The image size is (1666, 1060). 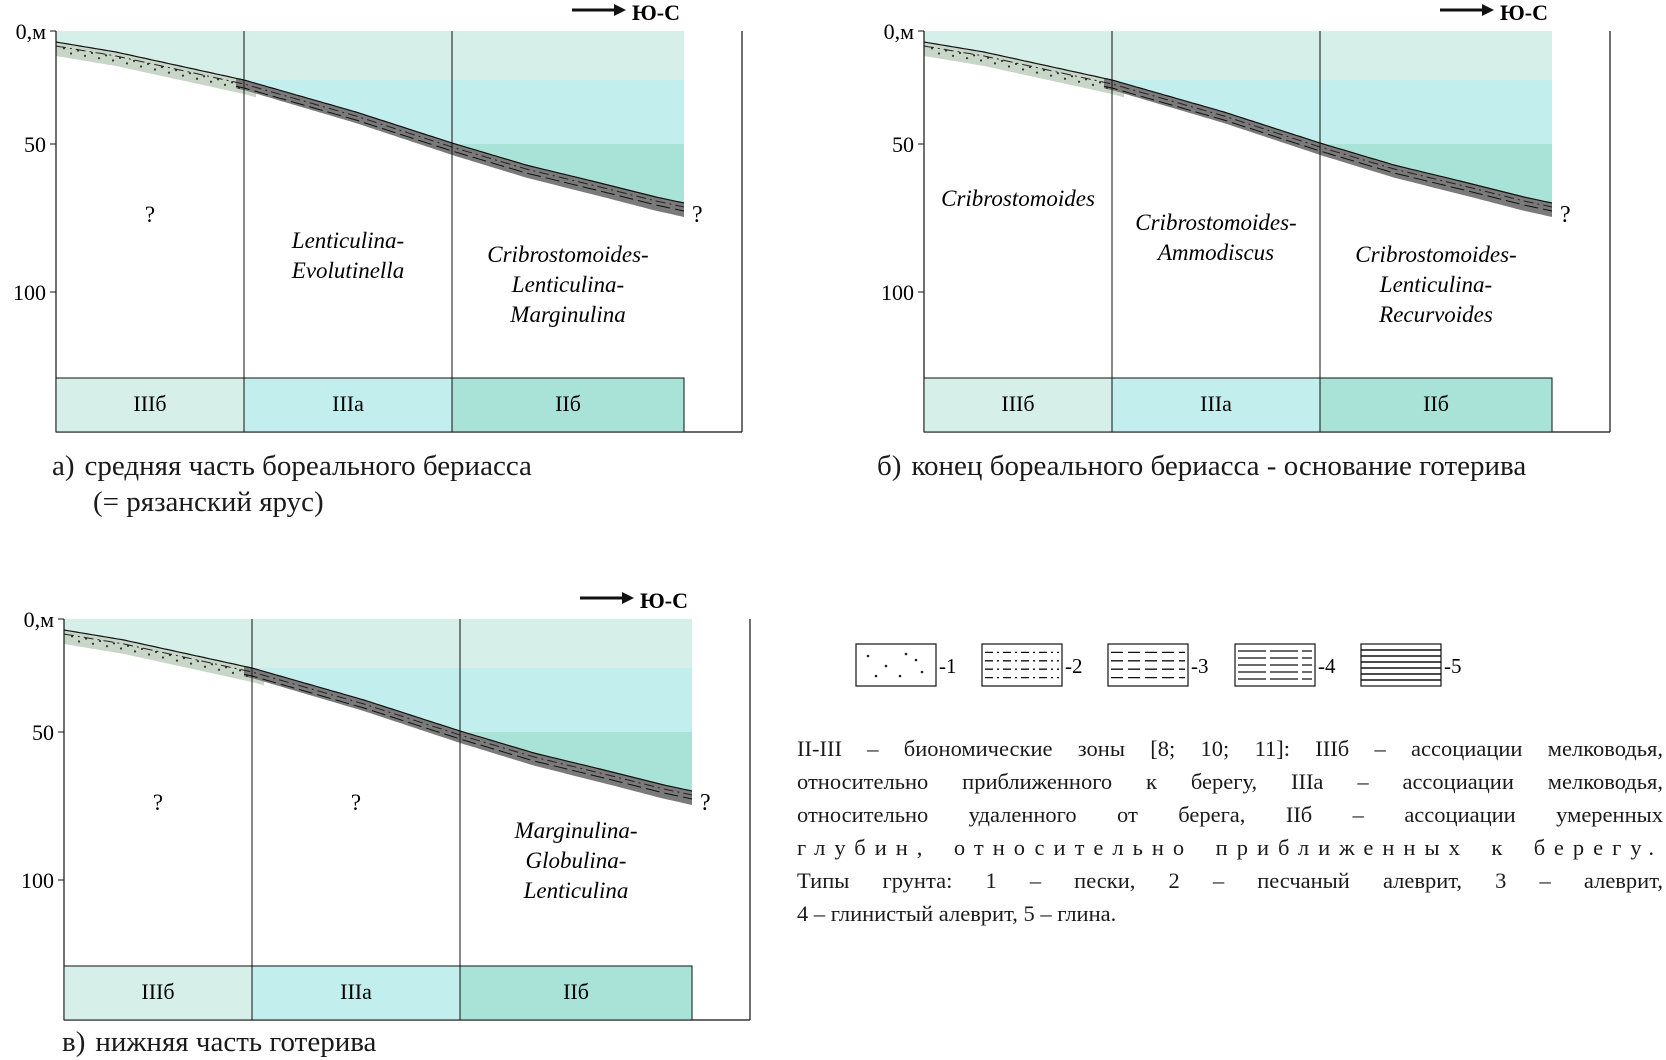 I want to click on legend-label-5: -5, so click(x=1453, y=666).